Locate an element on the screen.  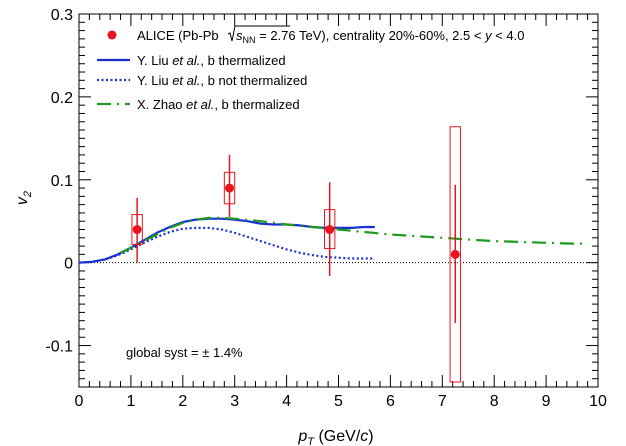
x-axis-title: pT (GeV/c) is located at coordinates (335, 437).